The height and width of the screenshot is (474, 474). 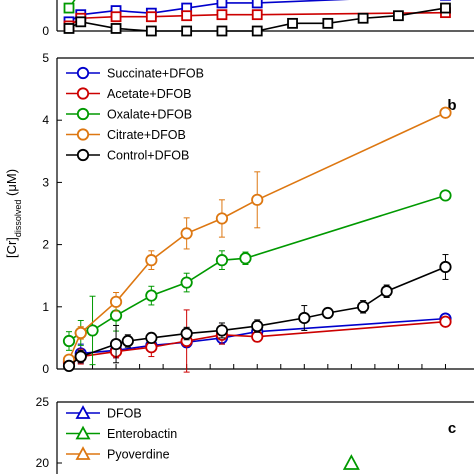 What do you see at coordinates (13, 213) in the screenshot?
I see `panel-b-y-axis-title: [Cr]dissolved (μM)` at bounding box center [13, 213].